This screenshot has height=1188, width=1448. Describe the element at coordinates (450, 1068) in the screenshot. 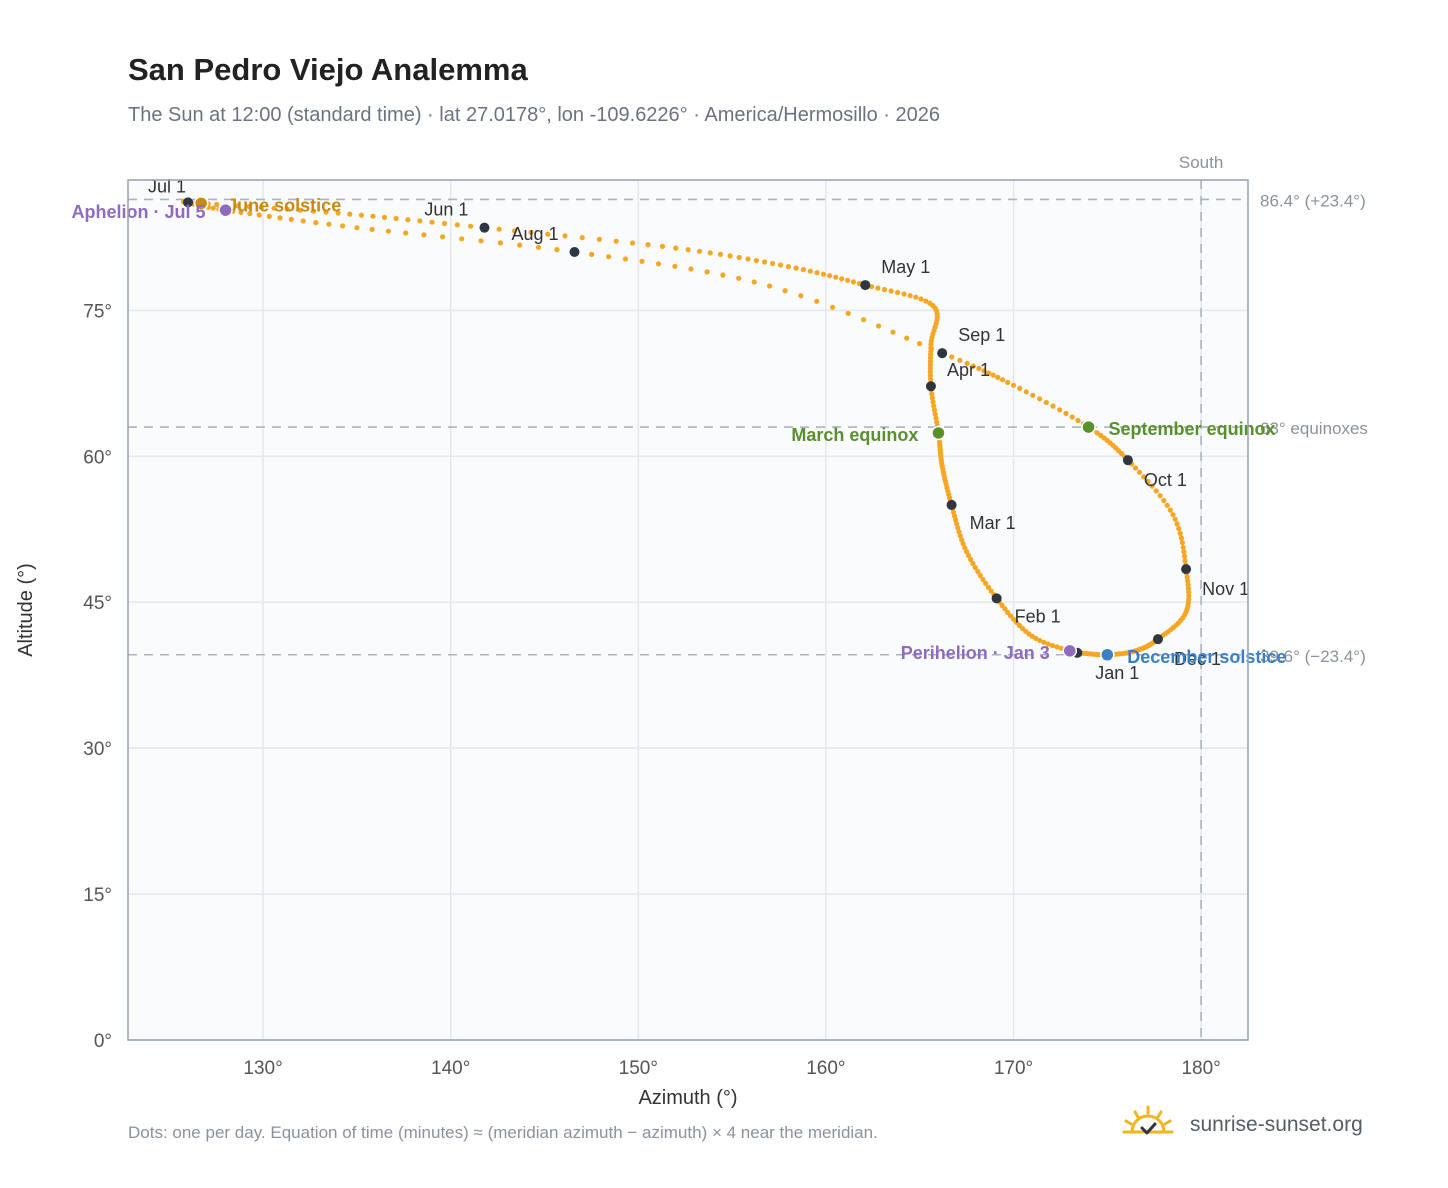

I see `x-tick-label: 140°` at that location.